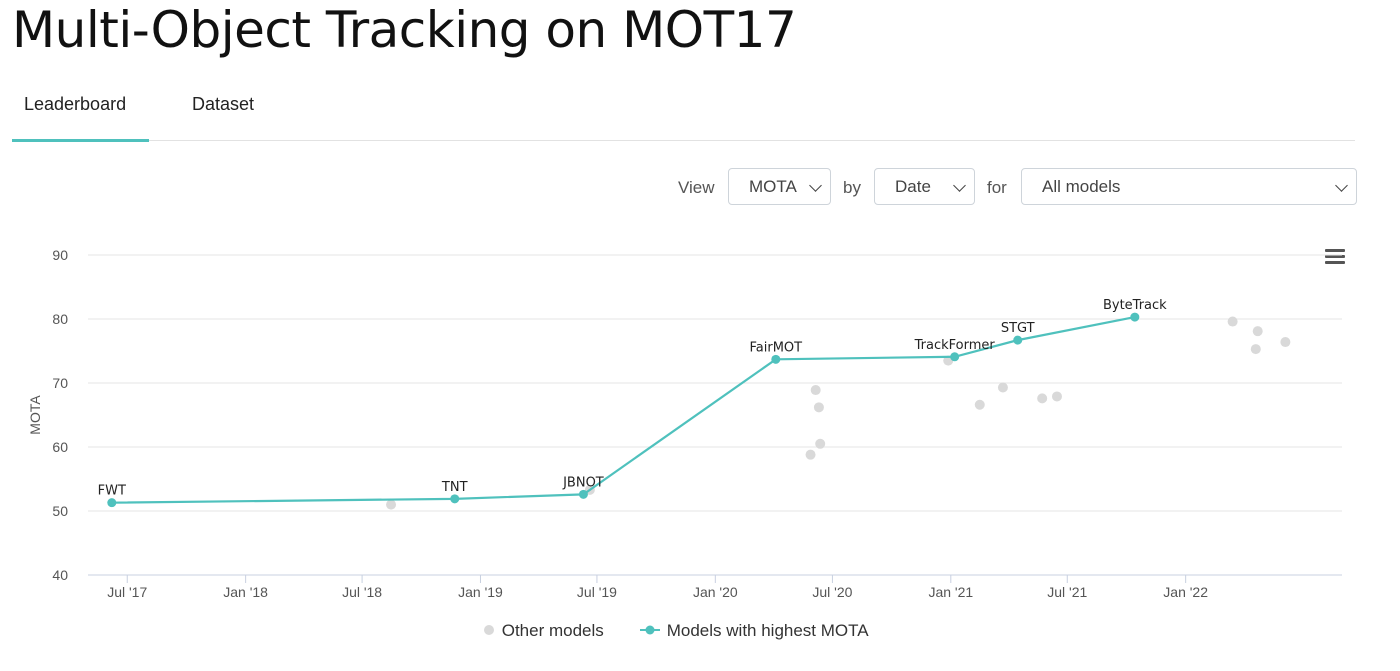 Image resolution: width=1400 pixels, height=671 pixels. Describe the element at coordinates (480, 592) in the screenshot. I see `x-tick-label: Jan '19` at that location.